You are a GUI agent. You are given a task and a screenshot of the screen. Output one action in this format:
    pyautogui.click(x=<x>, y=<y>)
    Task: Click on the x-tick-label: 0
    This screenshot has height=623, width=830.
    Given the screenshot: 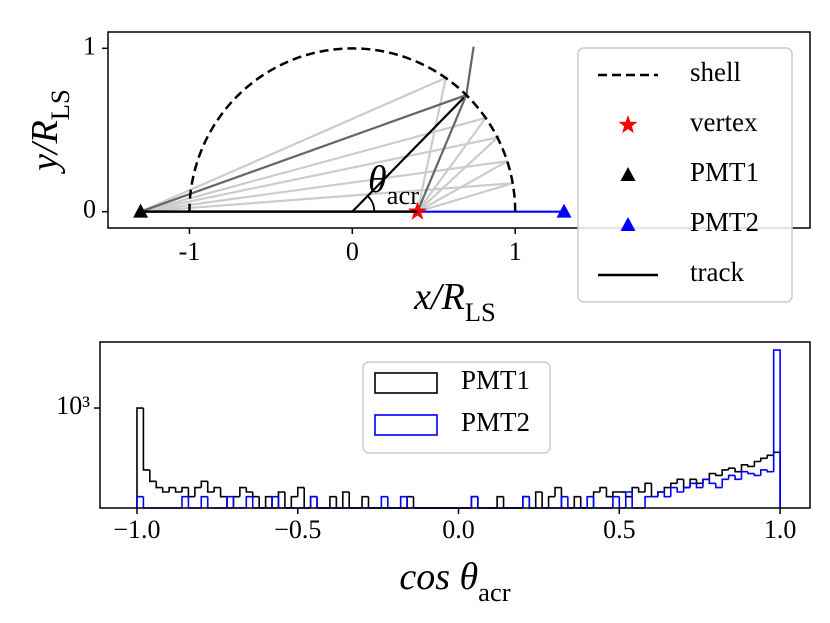 What is the action you would take?
    pyautogui.click(x=352, y=251)
    